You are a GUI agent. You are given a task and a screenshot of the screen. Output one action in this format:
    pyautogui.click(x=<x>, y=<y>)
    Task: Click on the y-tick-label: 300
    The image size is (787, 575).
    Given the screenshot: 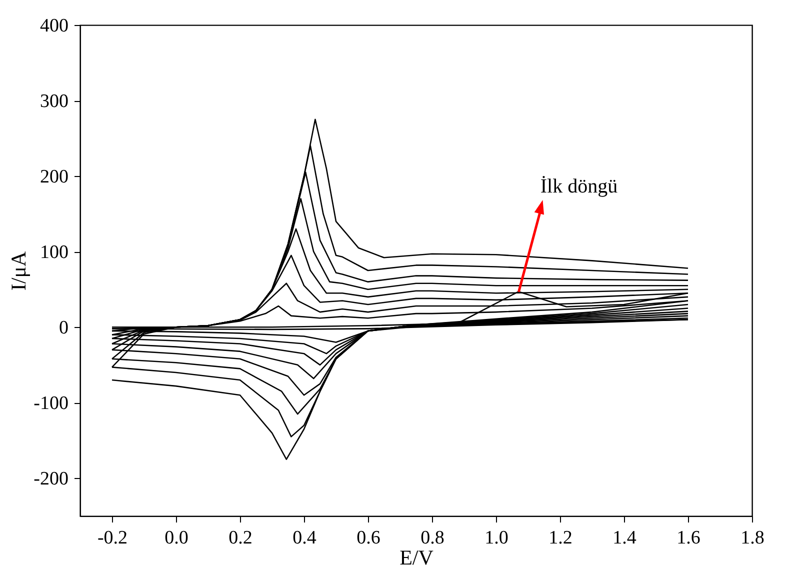 What is the action you would take?
    pyautogui.click(x=54, y=101)
    